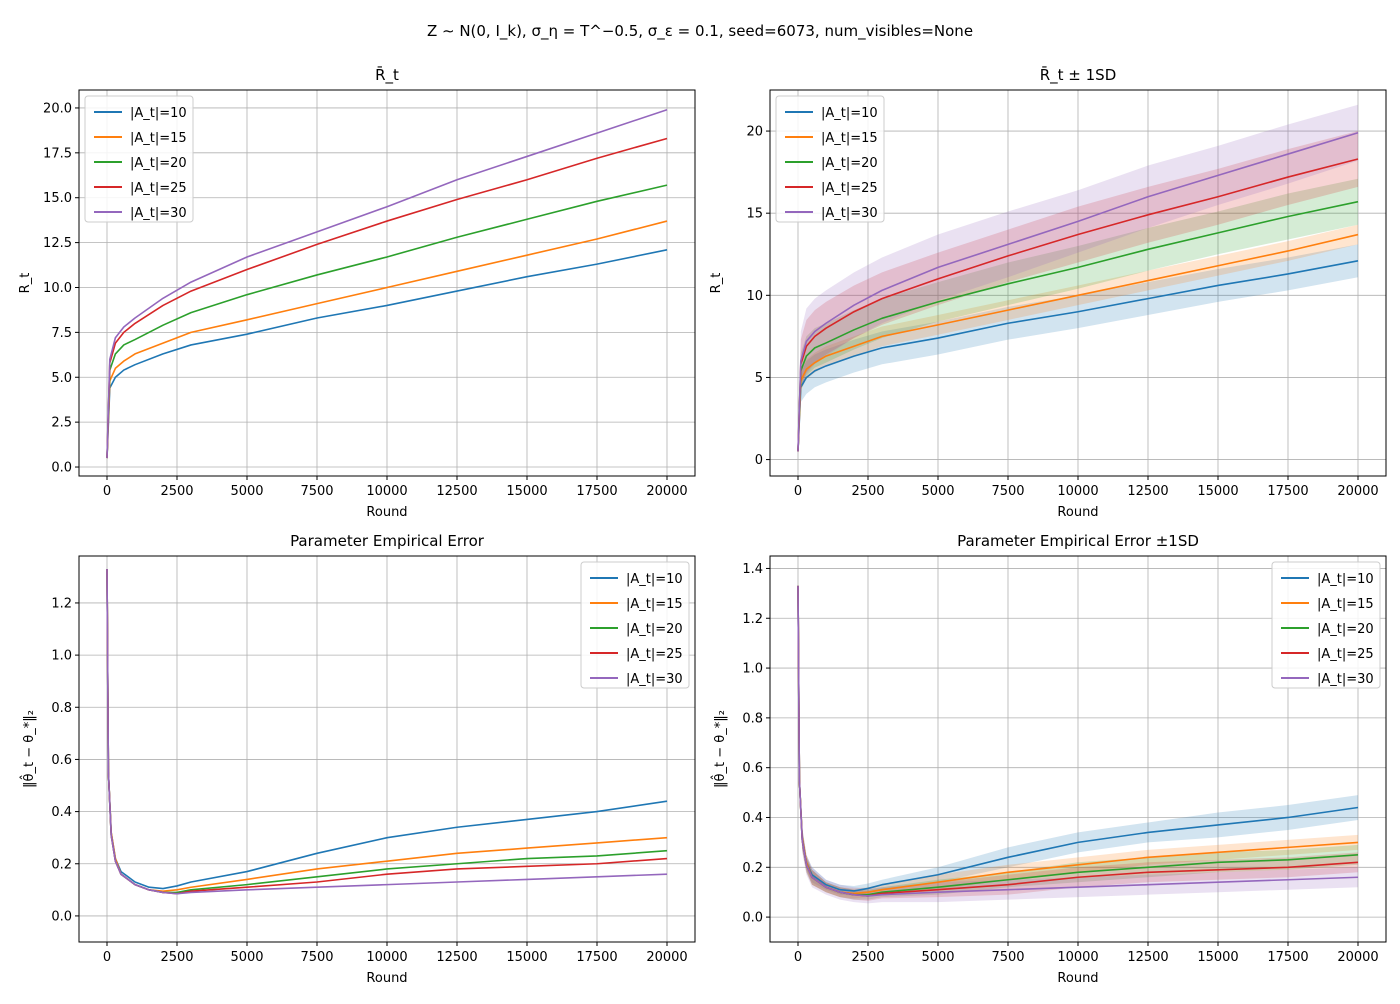 The width and height of the screenshot is (1400, 1004). What do you see at coordinates (387, 75) in the screenshot?
I see `chart-title: R̄_t` at bounding box center [387, 75].